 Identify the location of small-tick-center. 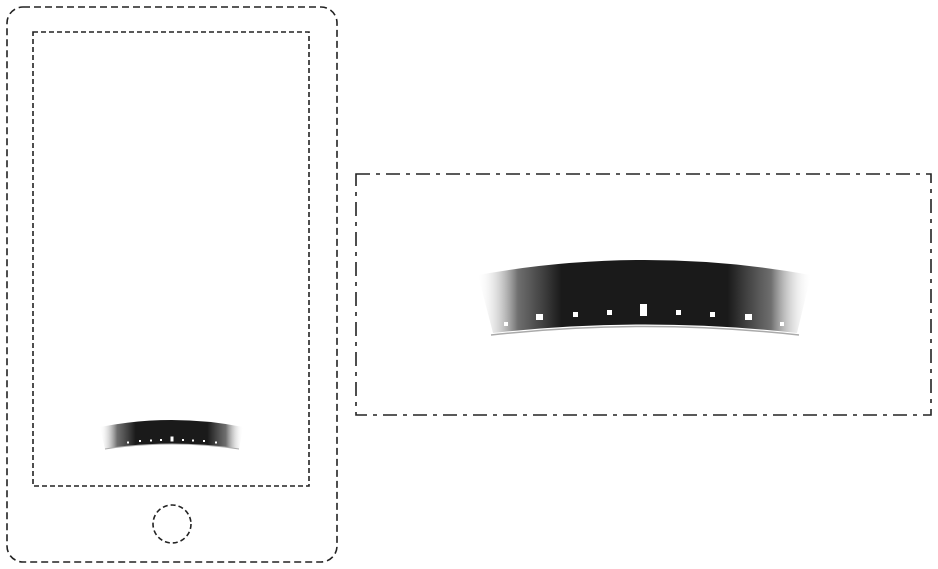
(172, 439).